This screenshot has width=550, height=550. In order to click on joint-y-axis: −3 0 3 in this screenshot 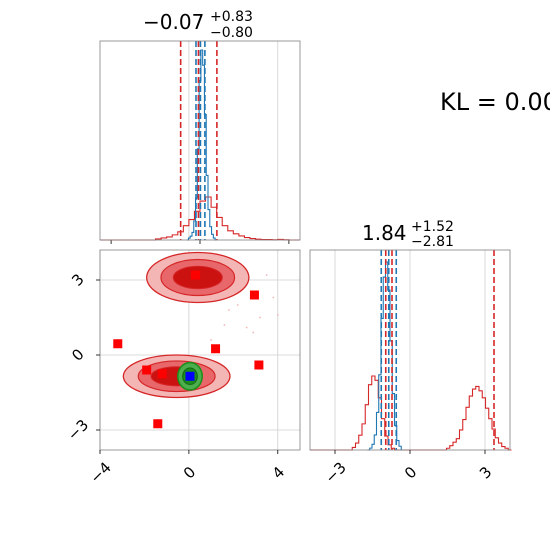, I will do `click(82, 357)`.